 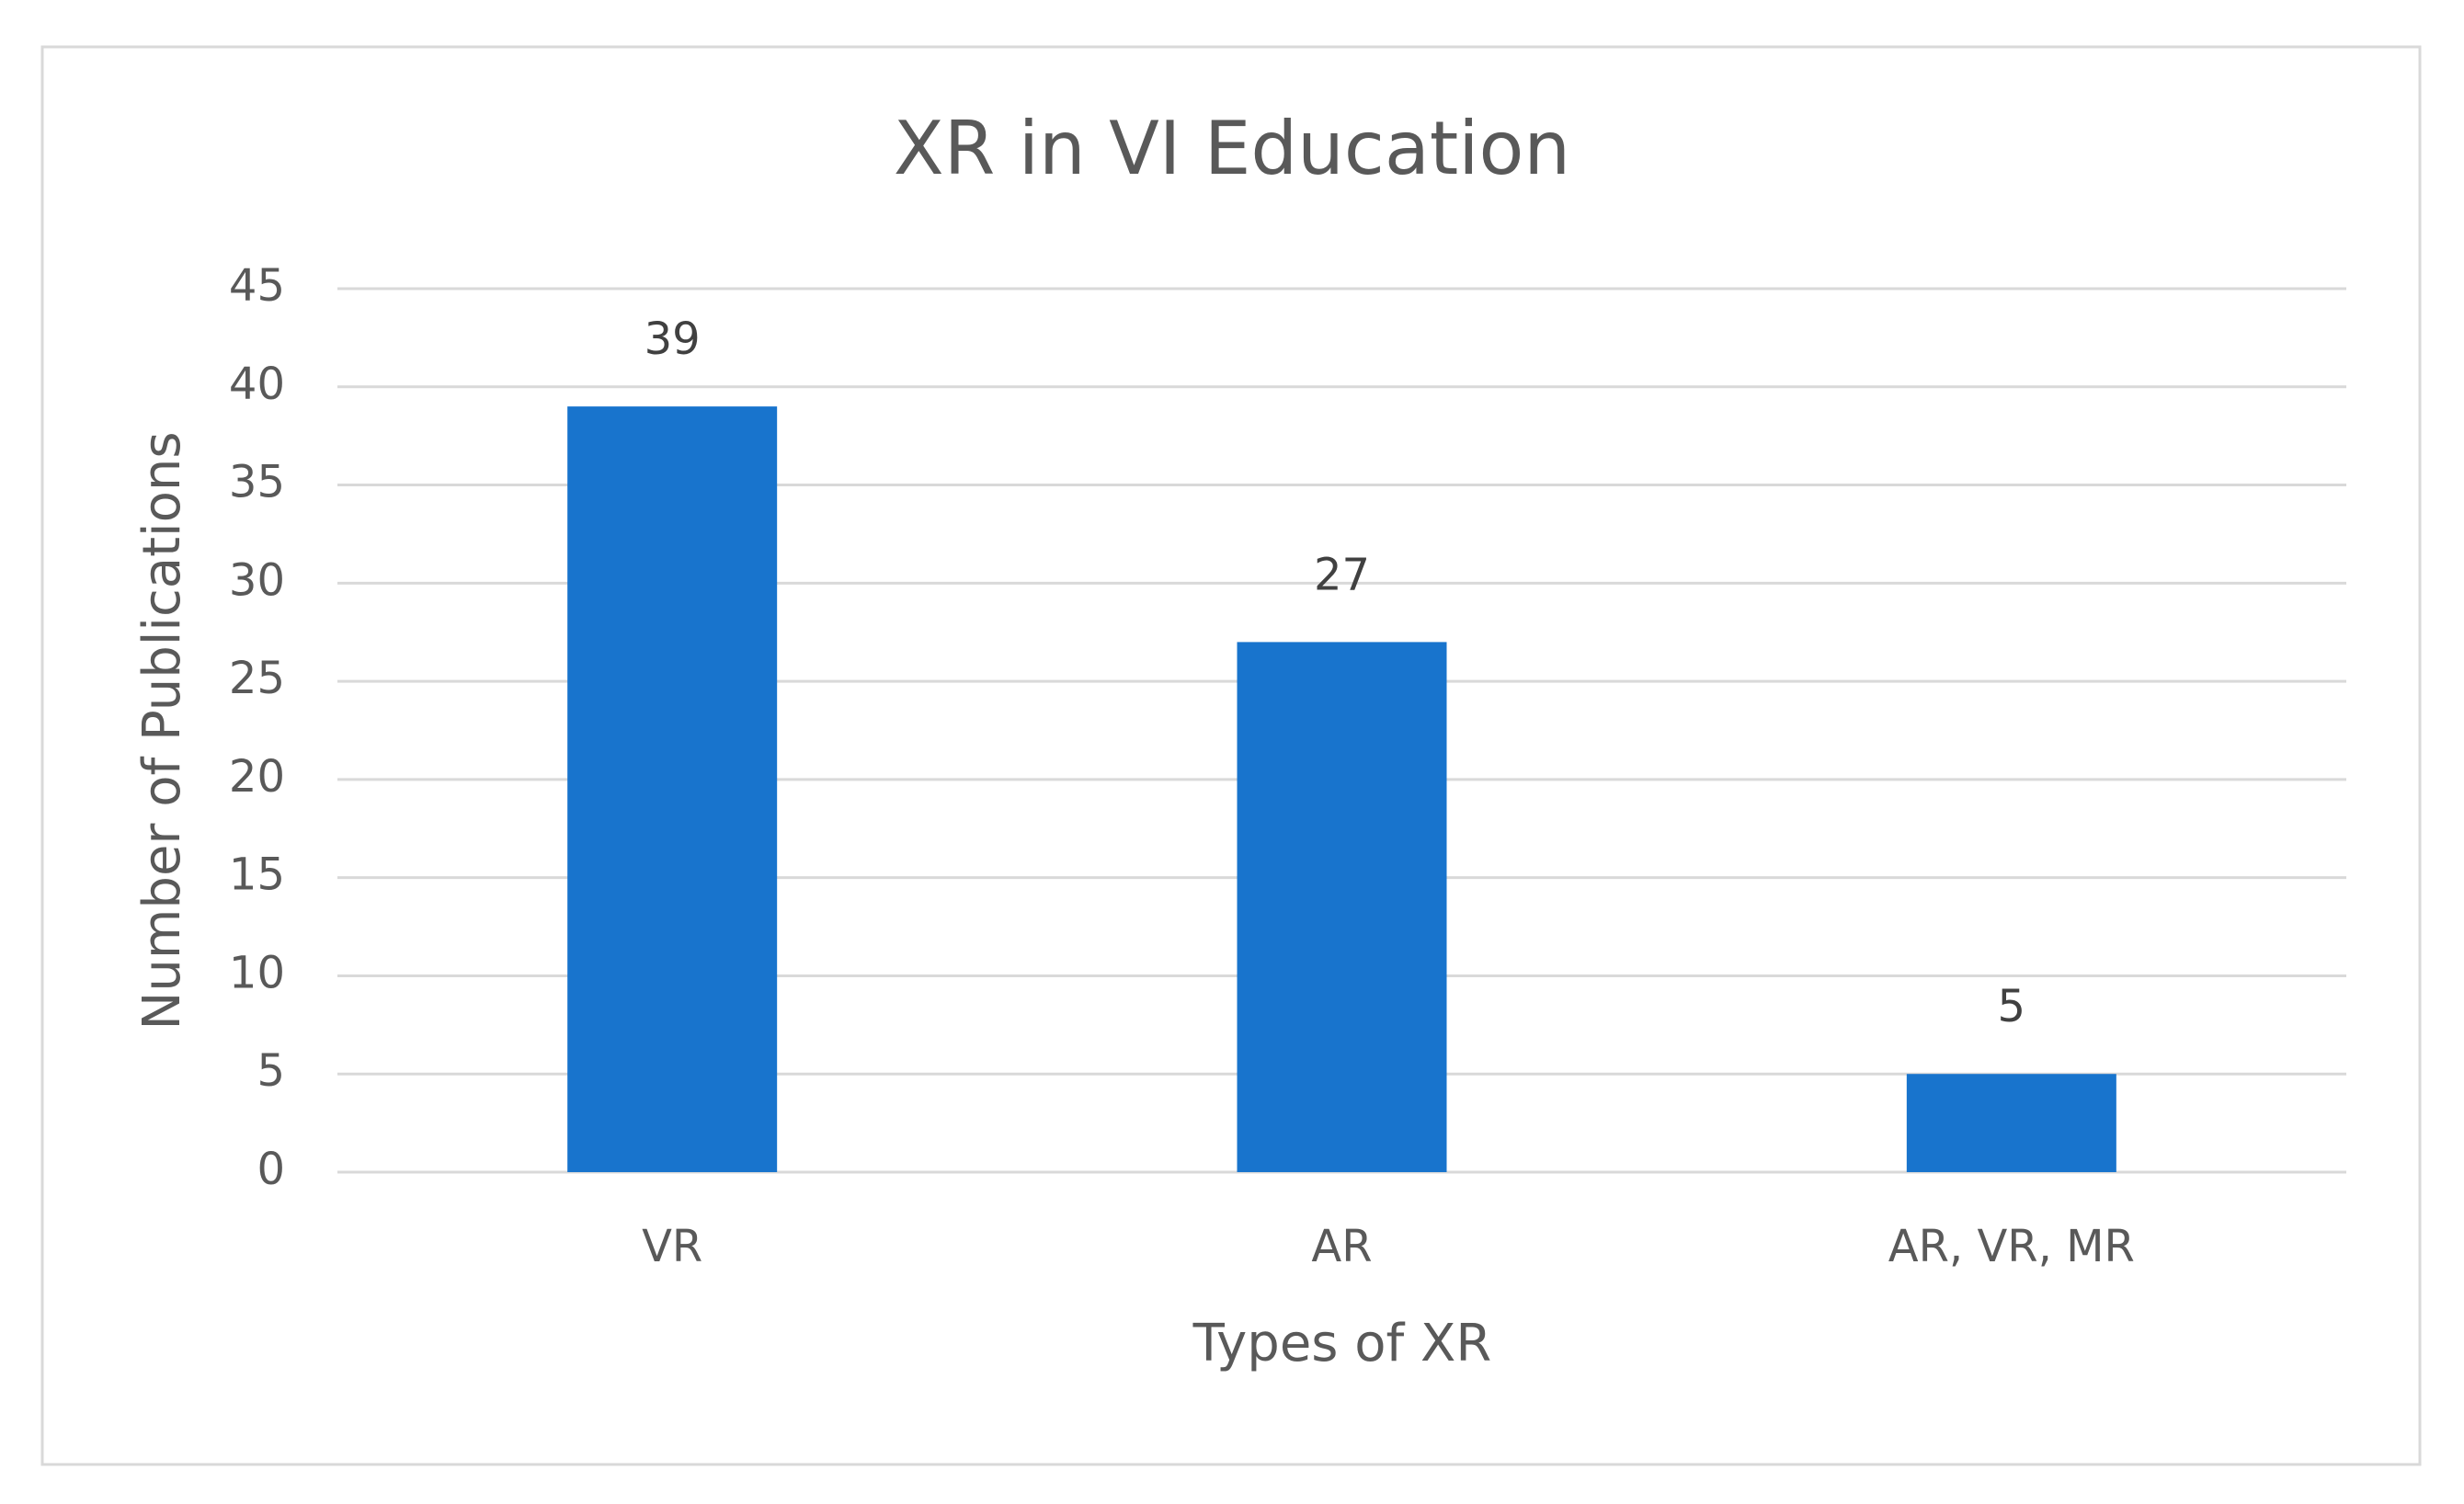 I want to click on x-tick-label: AR, VR, MR, so click(x=2011, y=1246).